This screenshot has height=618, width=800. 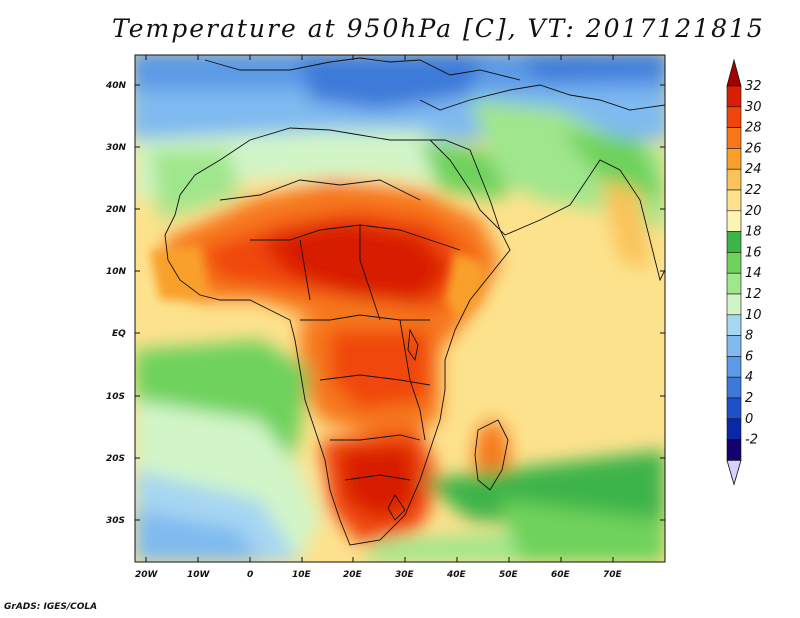 What do you see at coordinates (115, 459) in the screenshot?
I see `lat-label: 20S` at bounding box center [115, 459].